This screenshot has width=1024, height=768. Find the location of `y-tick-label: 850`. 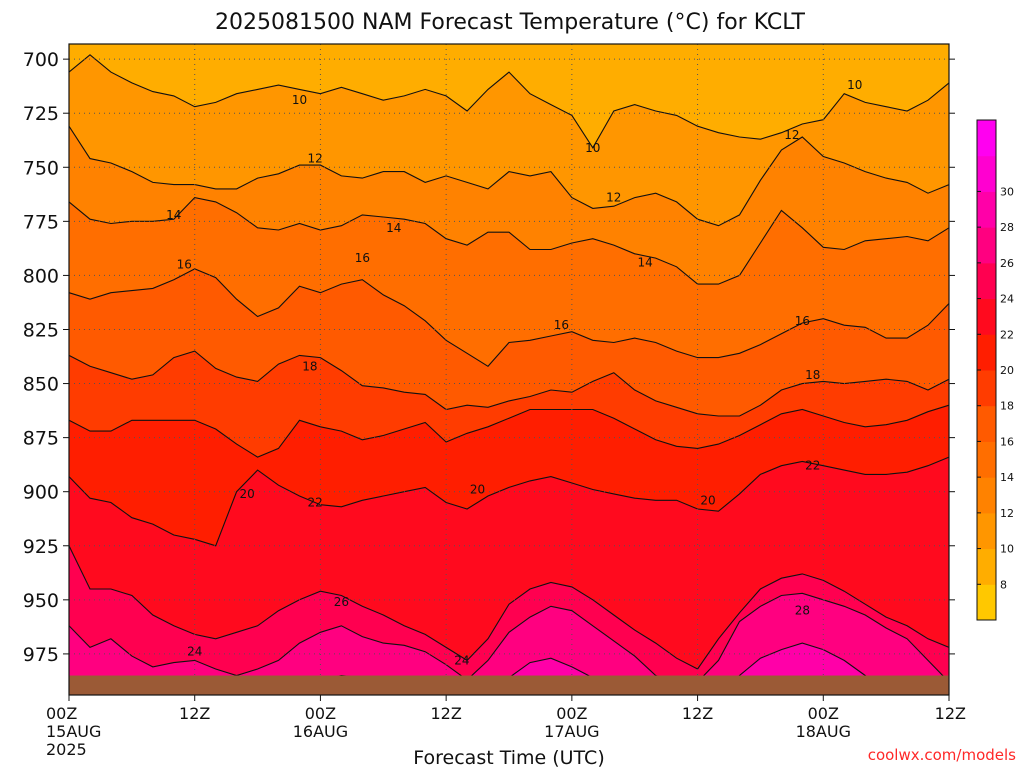

y-tick-label: 850 is located at coordinates (41, 385).